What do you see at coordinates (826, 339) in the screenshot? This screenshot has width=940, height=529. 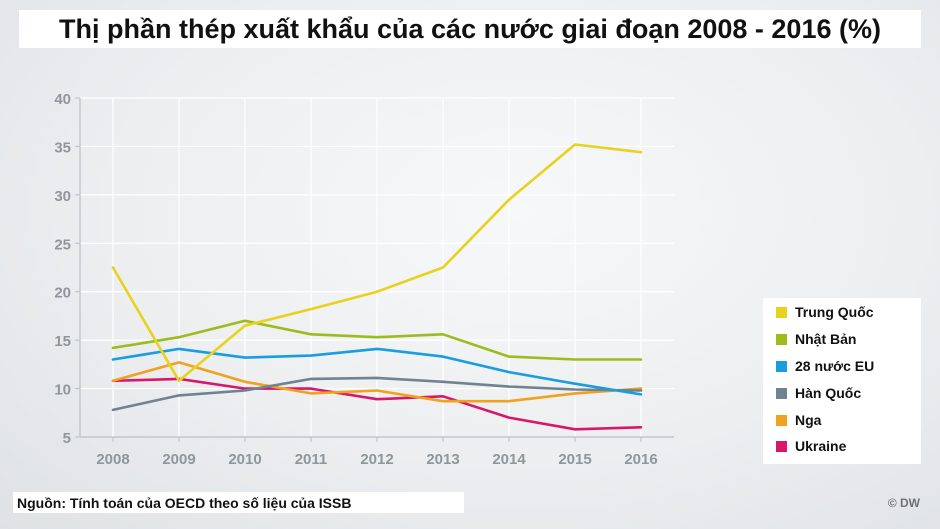 I see `legend-label: Nhật Bản` at bounding box center [826, 339].